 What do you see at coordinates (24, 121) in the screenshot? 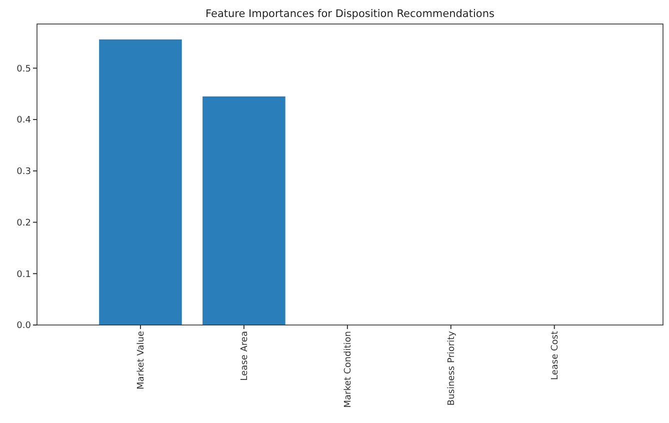
I see `y-tick-label: 0.4` at bounding box center [24, 121].